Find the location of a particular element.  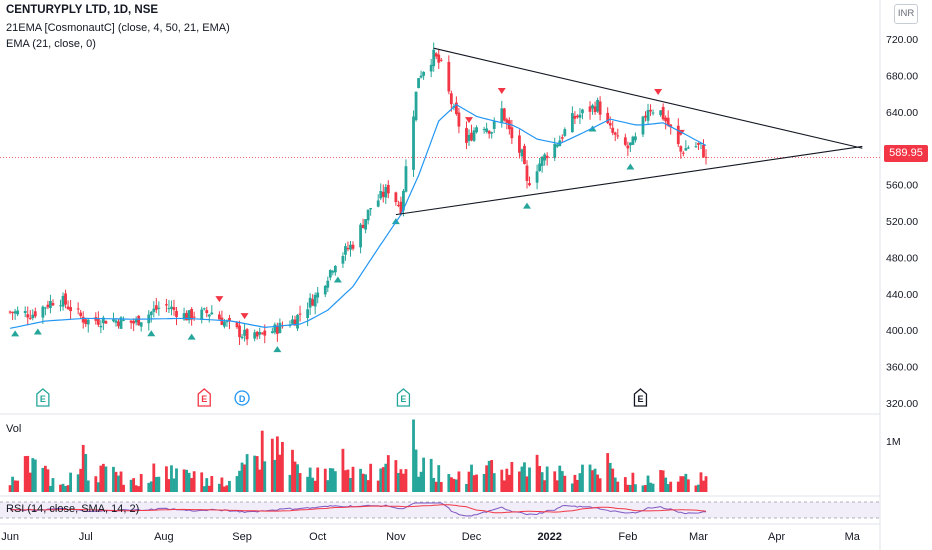

event-letter: E is located at coordinates (640, 399).